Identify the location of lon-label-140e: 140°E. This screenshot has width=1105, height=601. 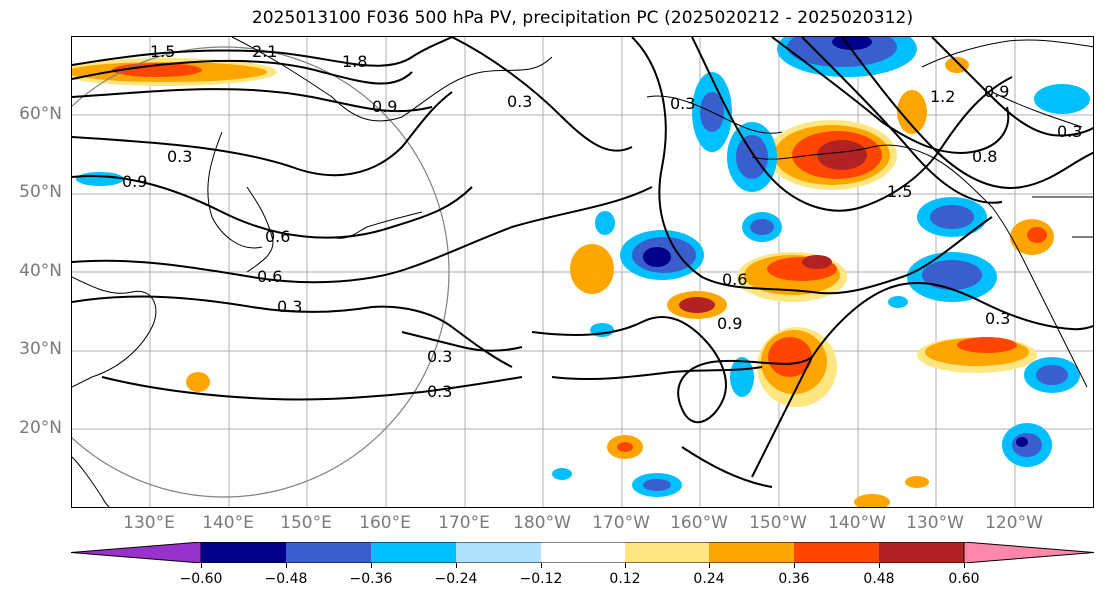
(228, 523).